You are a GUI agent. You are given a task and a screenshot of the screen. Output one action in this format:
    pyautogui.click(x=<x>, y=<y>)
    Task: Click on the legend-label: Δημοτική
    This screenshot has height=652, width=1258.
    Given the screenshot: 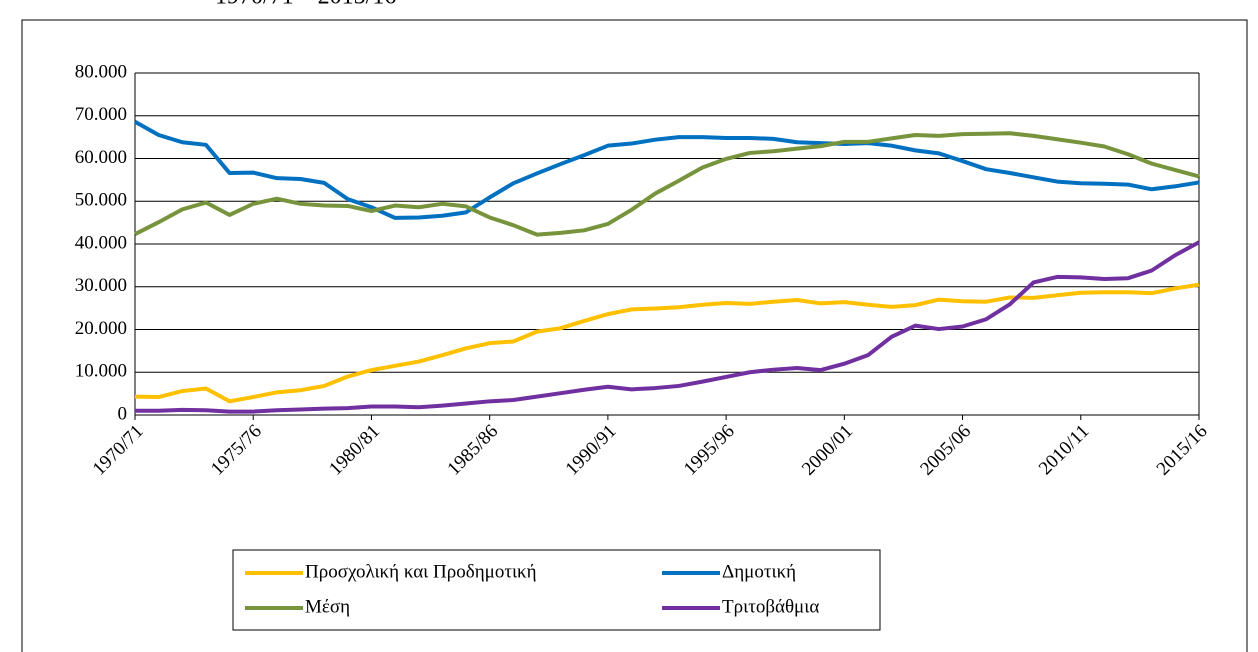 What is the action you would take?
    pyautogui.click(x=759, y=571)
    